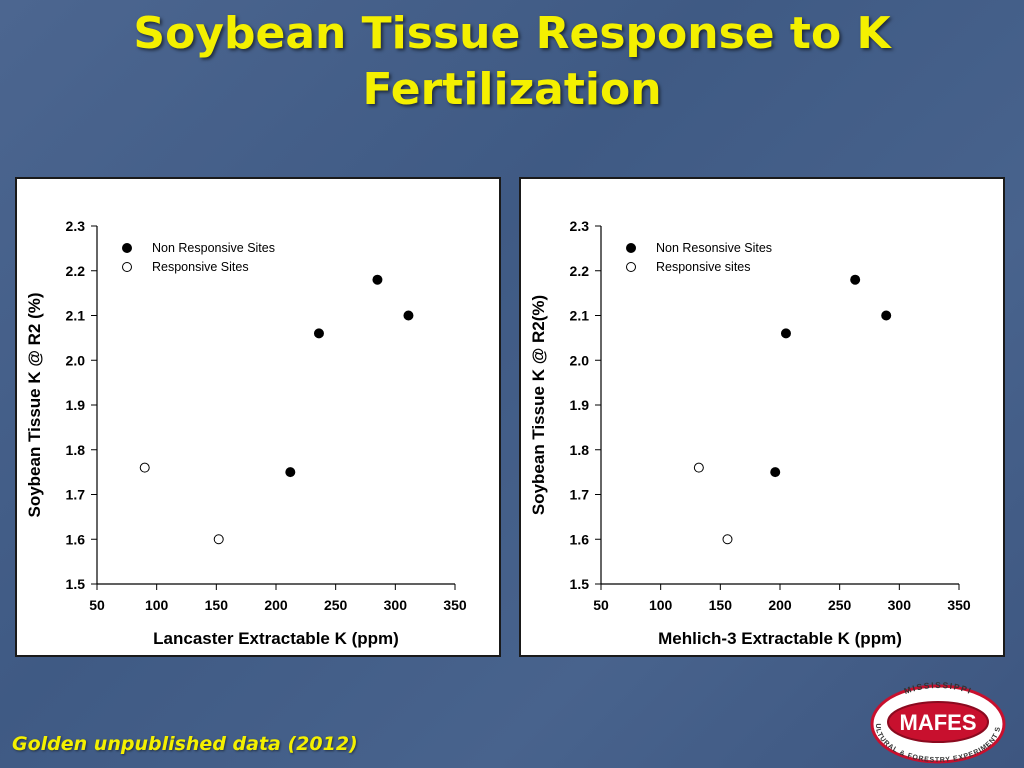 The width and height of the screenshot is (1024, 768). Describe the element at coordinates (938, 722) in the screenshot. I see `logo-name: MAFES` at that location.